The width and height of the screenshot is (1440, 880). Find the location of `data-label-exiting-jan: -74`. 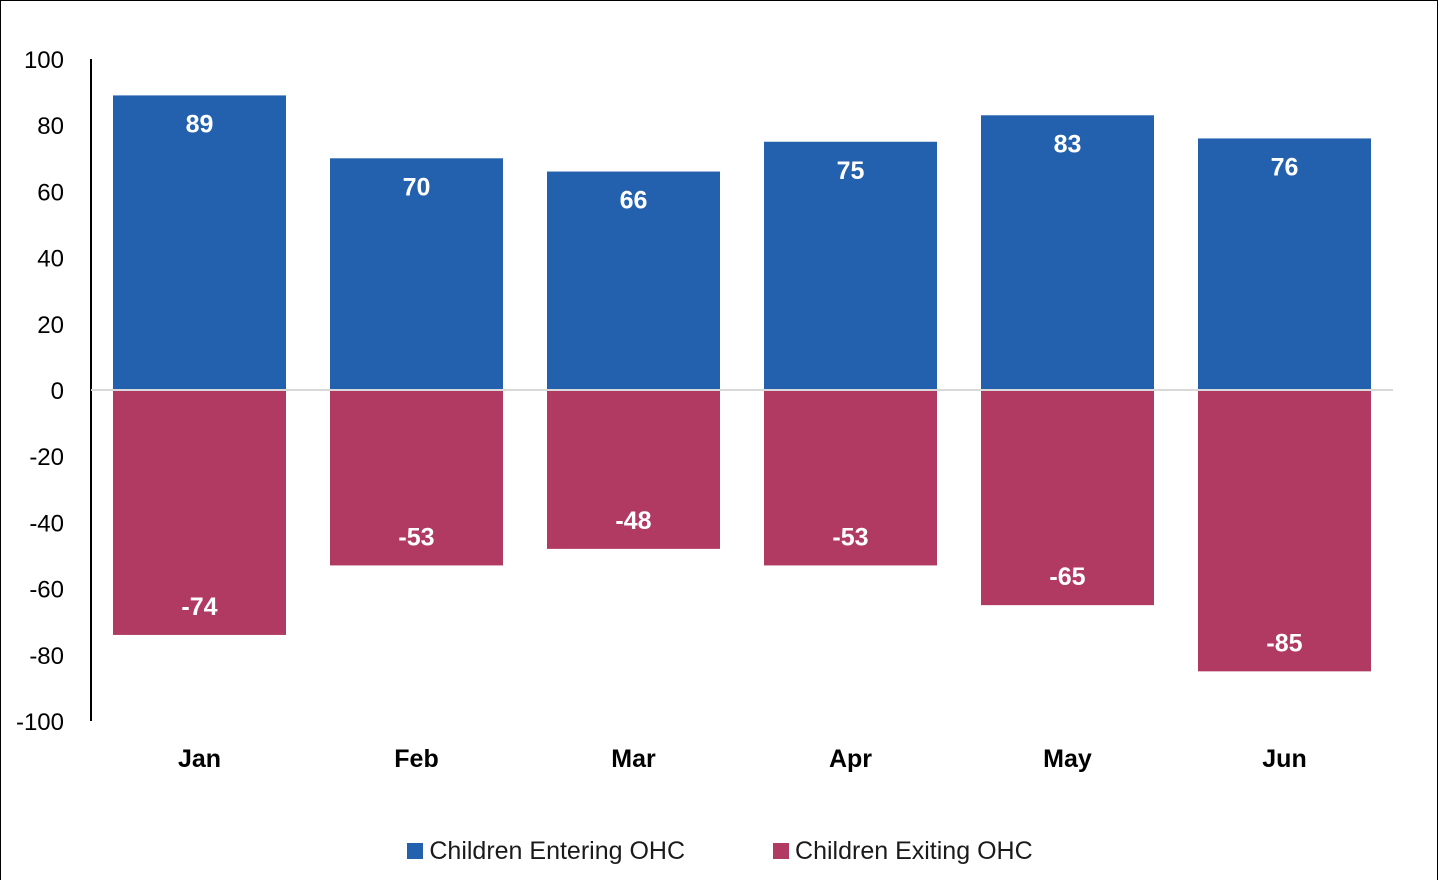

data-label-exiting-jan: -74 is located at coordinates (199, 607).